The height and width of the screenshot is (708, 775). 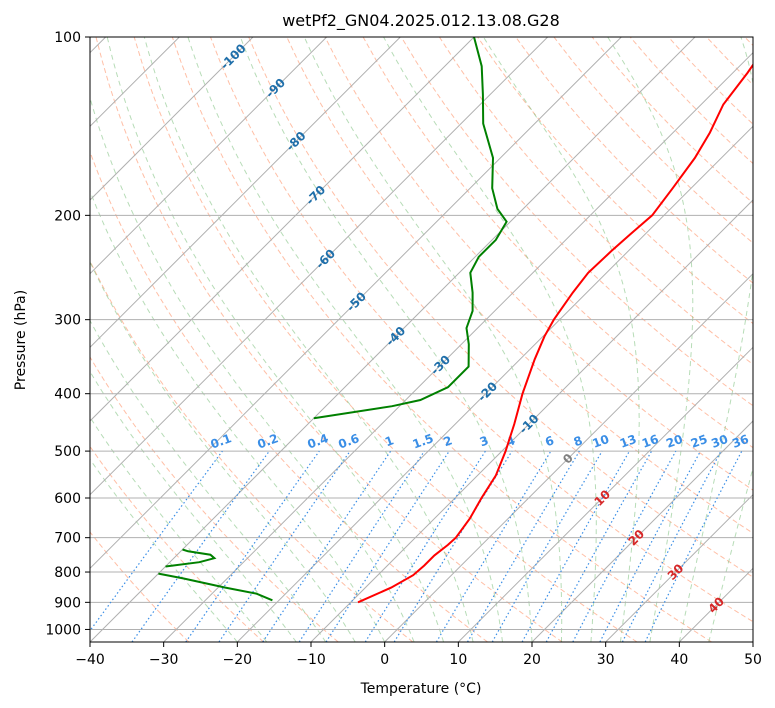 What do you see at coordinates (650, 441) in the screenshot?
I see `mixing-ratio-label: 16` at bounding box center [650, 441].